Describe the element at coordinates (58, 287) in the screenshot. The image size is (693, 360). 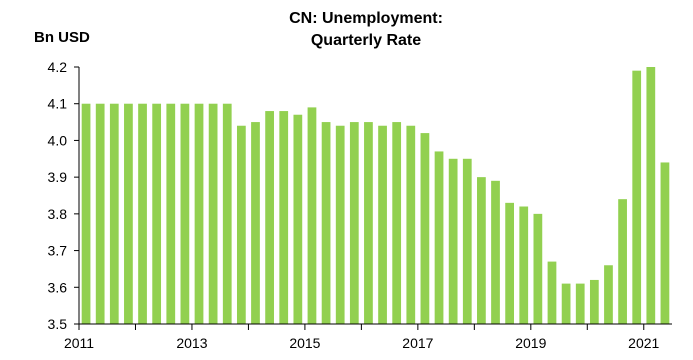
I see `y-tick-label: 3.6` at that location.